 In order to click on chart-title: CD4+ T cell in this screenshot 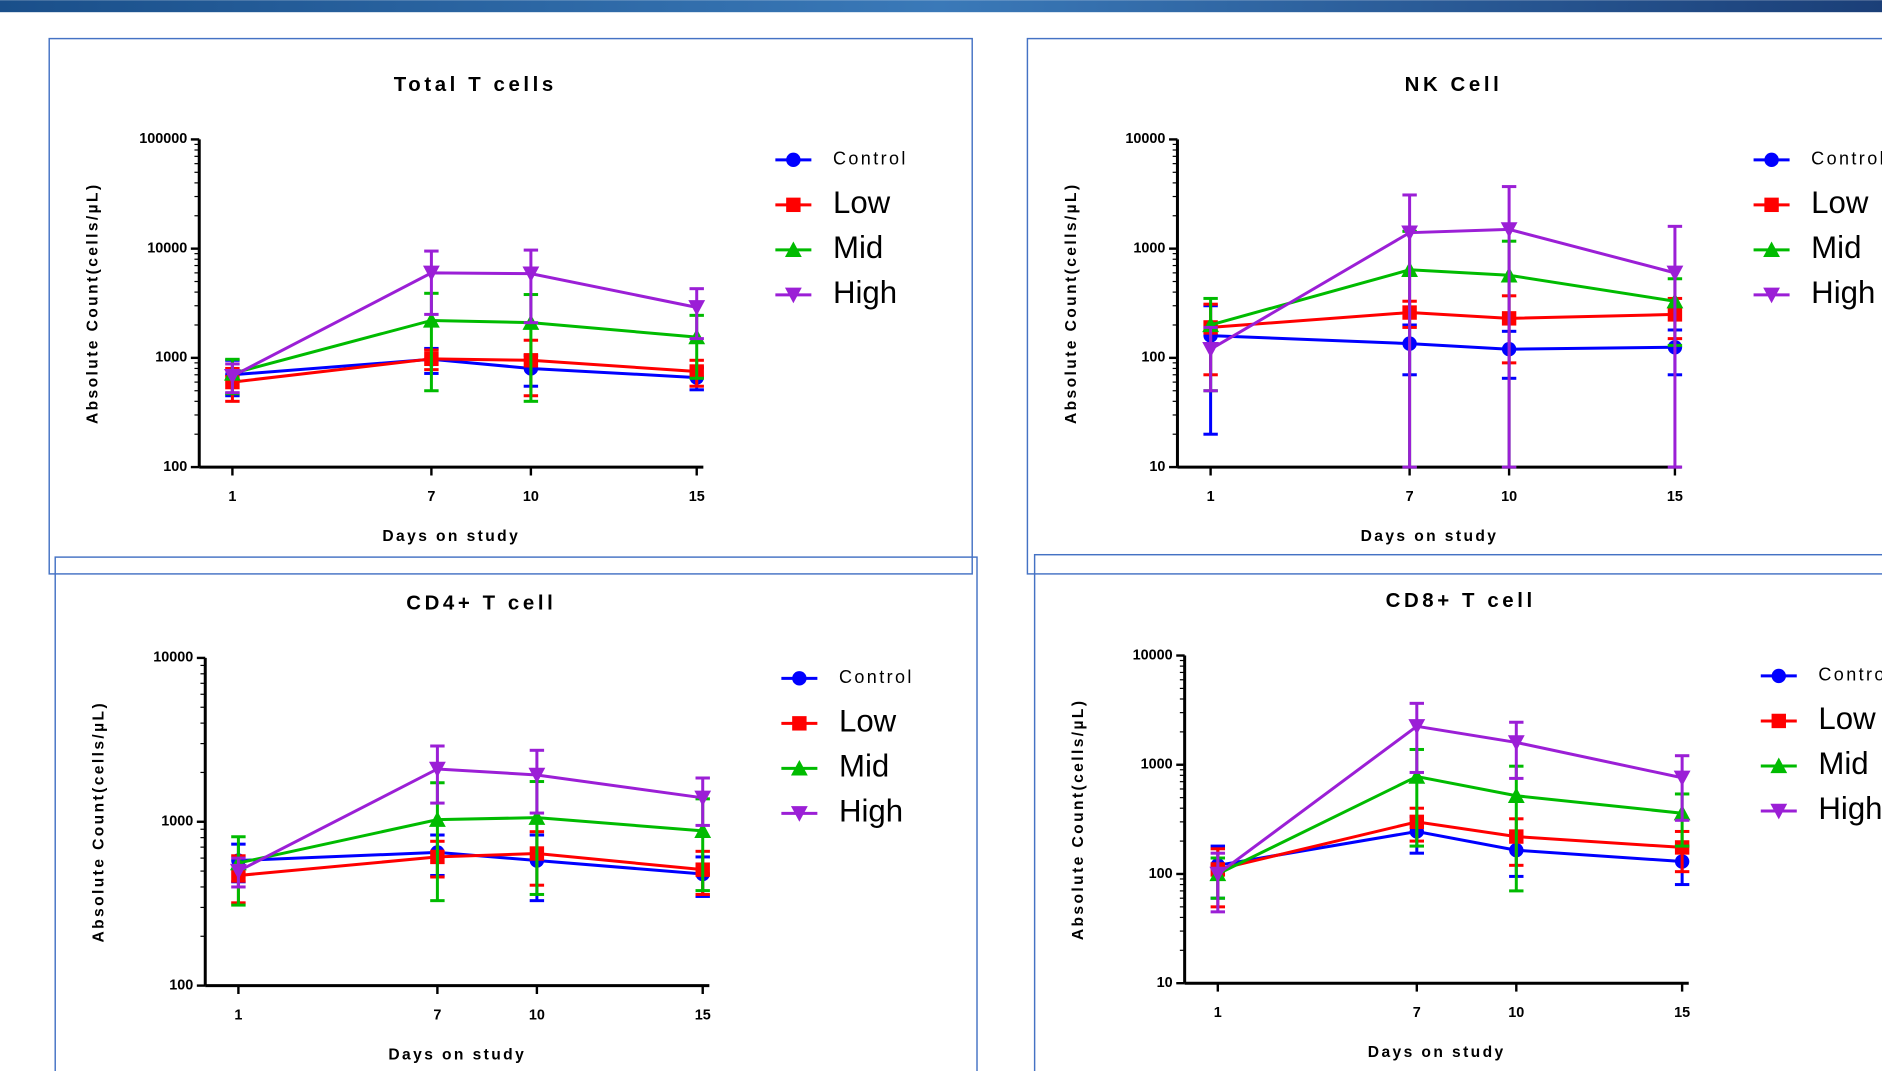, I will do `click(481, 603)`.